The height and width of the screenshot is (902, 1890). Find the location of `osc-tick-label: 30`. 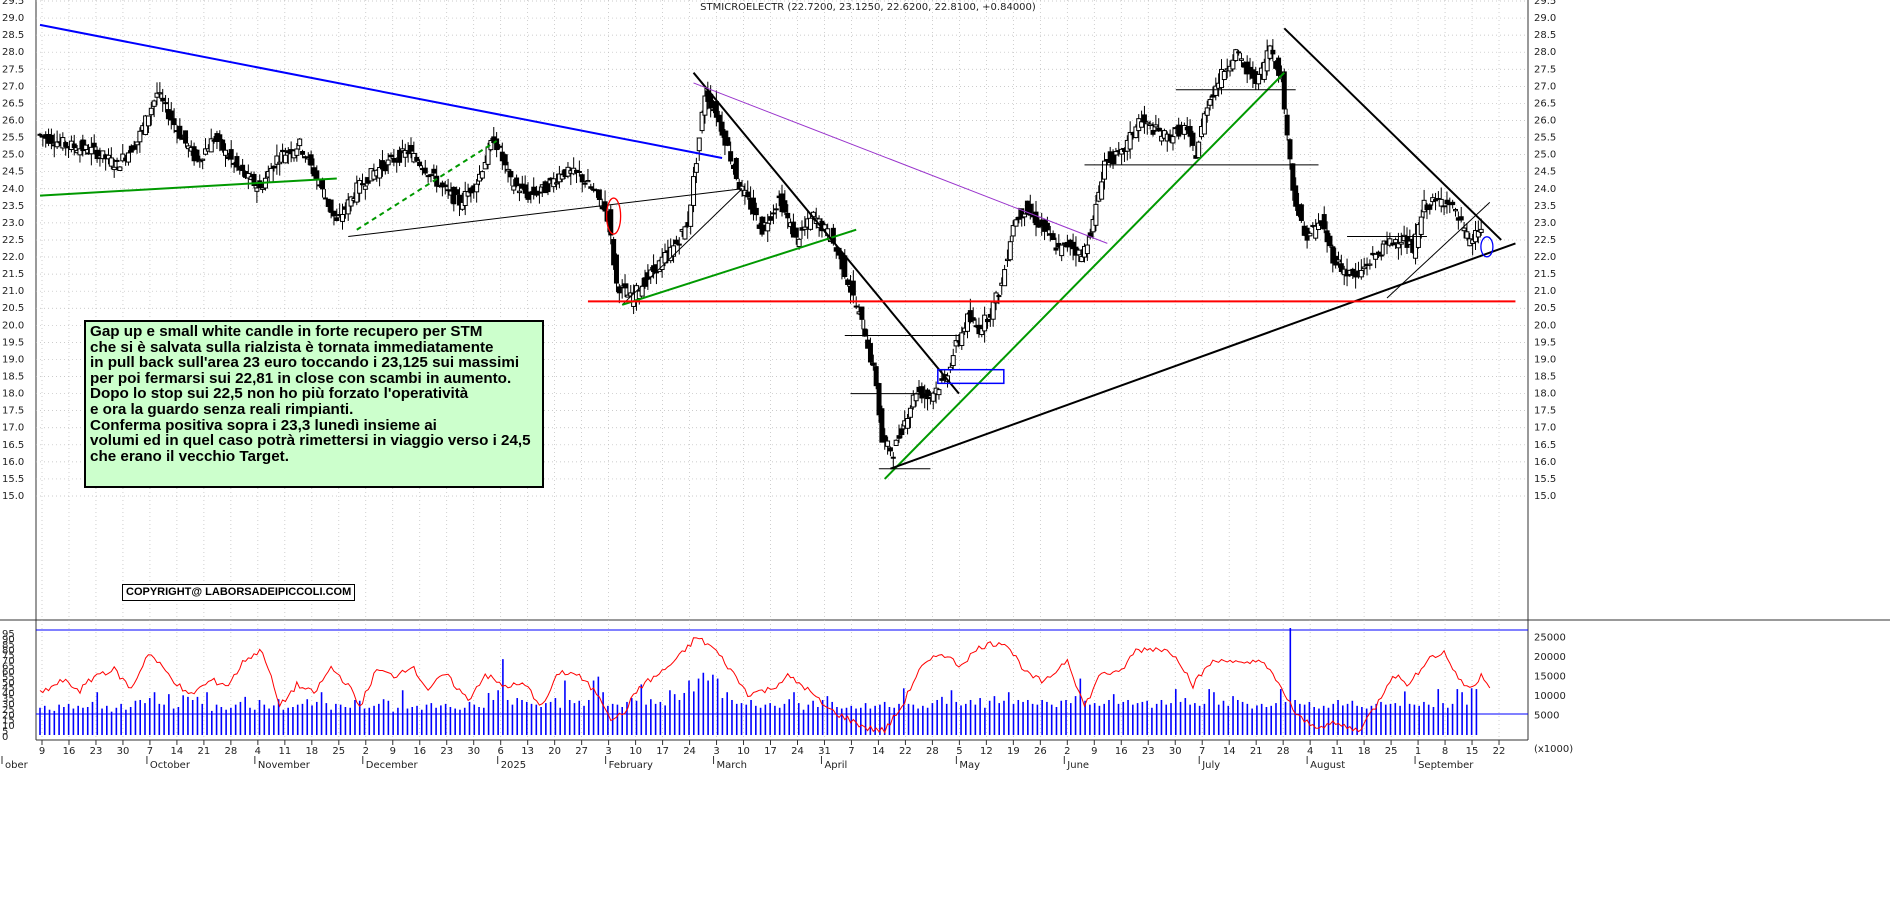

osc-tick-label: 30 is located at coordinates (8, 704).